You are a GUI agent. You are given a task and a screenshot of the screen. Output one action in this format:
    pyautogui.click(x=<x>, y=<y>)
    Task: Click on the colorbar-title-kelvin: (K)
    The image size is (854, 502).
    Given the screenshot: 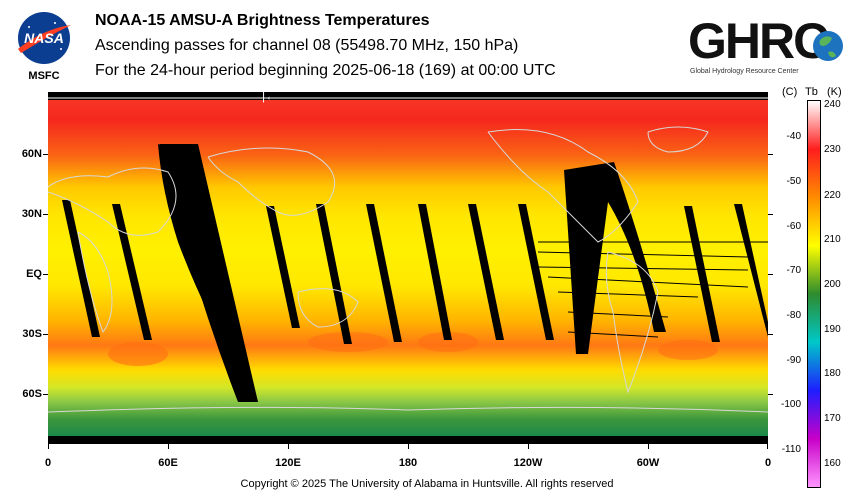 What is the action you would take?
    pyautogui.click(x=834, y=92)
    